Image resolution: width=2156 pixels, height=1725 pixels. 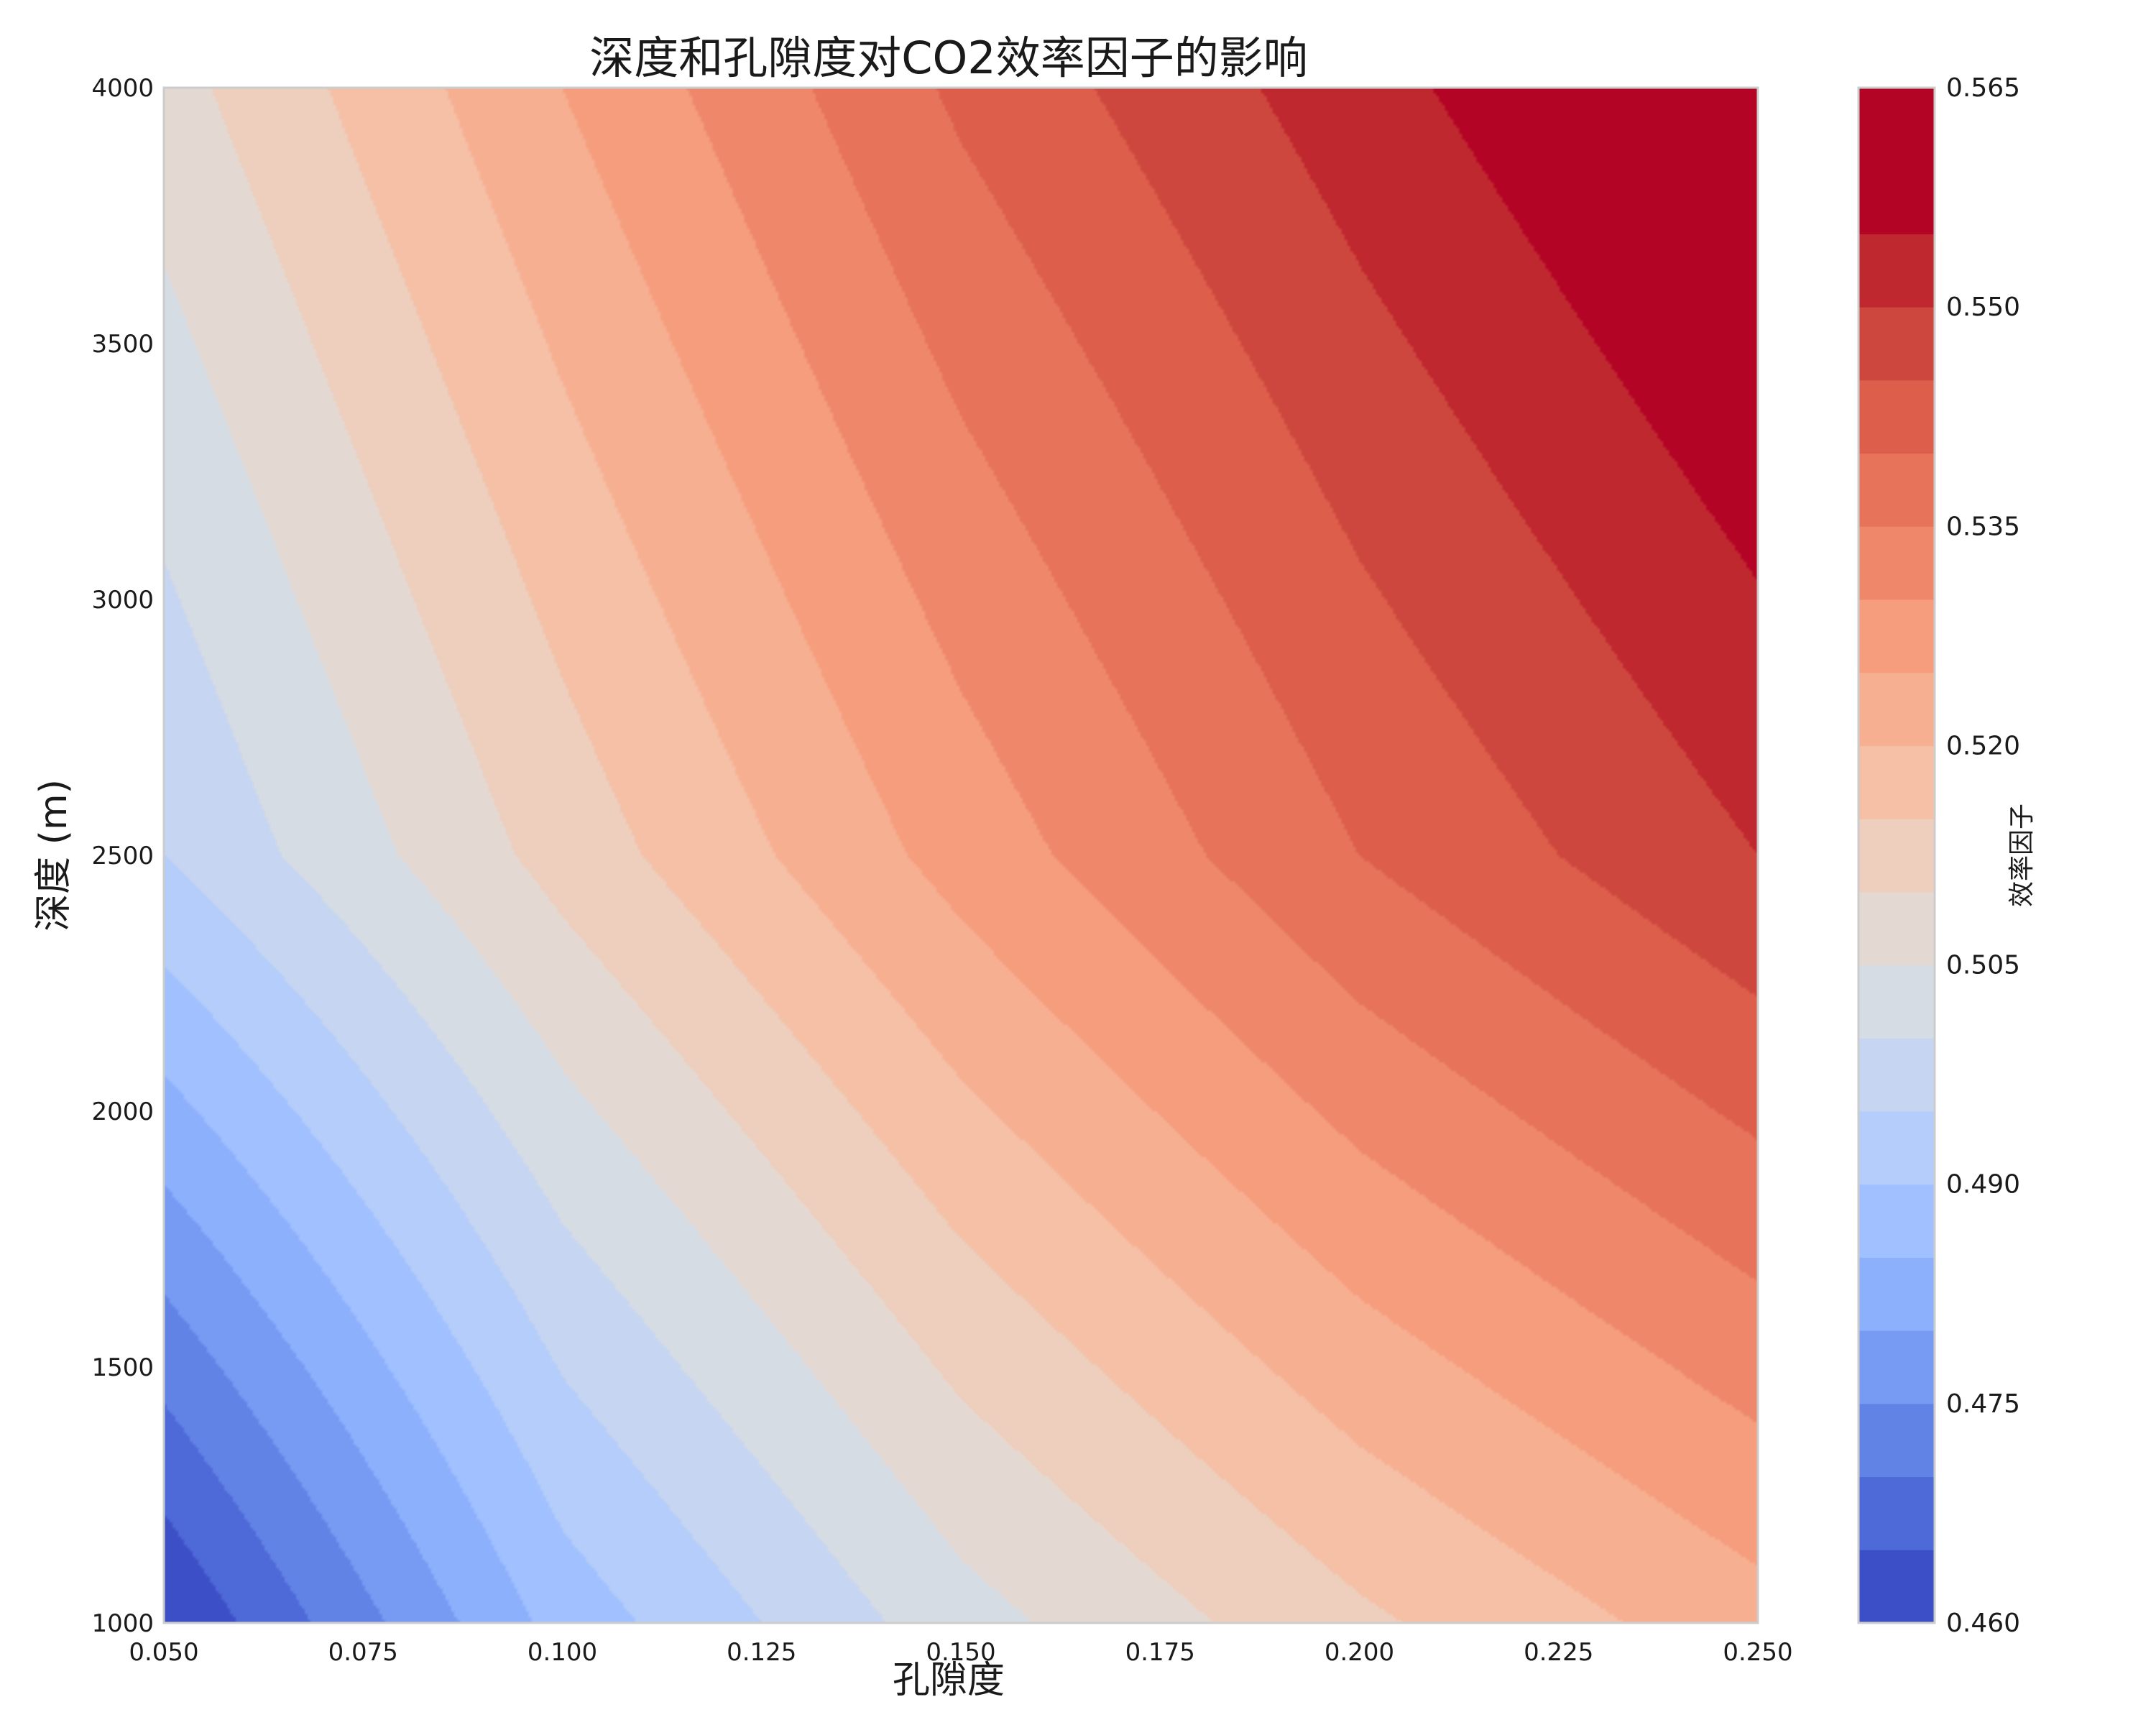 I want to click on y-tick-label: 1500, so click(x=123, y=1367).